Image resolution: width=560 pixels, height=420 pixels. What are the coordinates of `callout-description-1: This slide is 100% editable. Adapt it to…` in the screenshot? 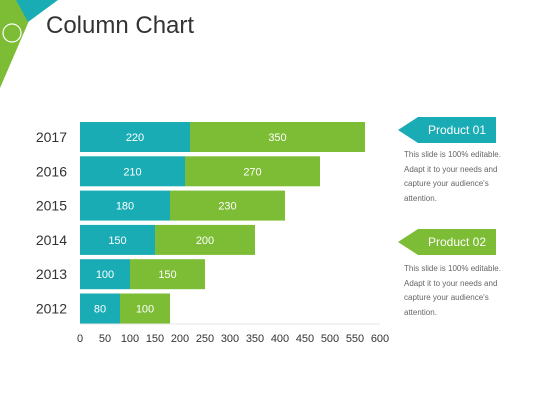 It's located at (464, 177).